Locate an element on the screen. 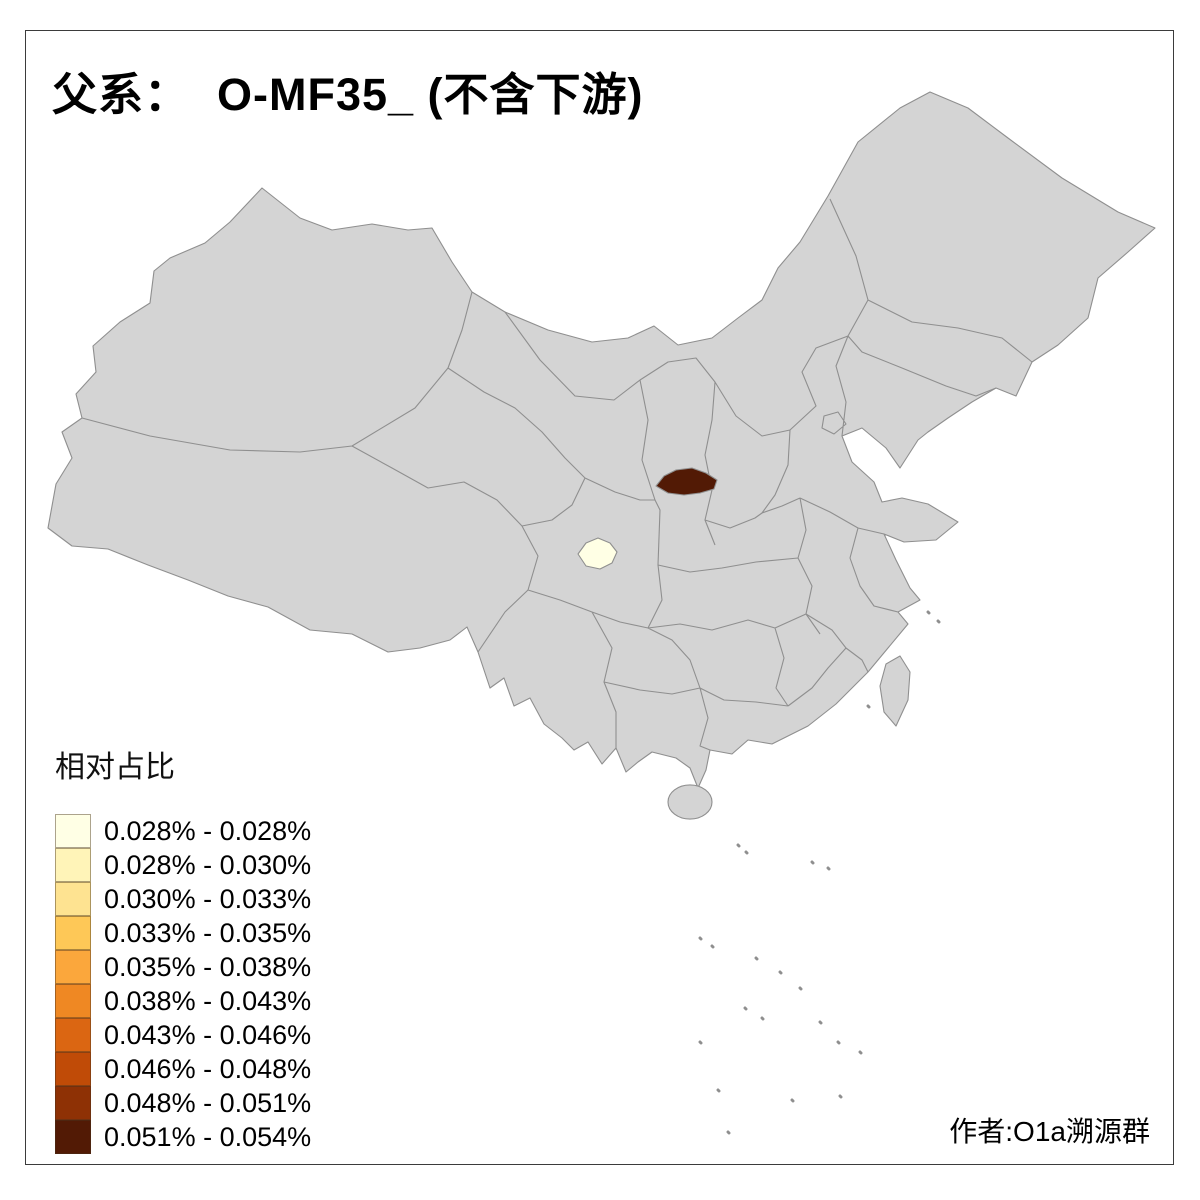 The height and width of the screenshot is (1200, 1200). page-title: 父系： O-MF35_ (不含下游) is located at coordinates (348, 94).